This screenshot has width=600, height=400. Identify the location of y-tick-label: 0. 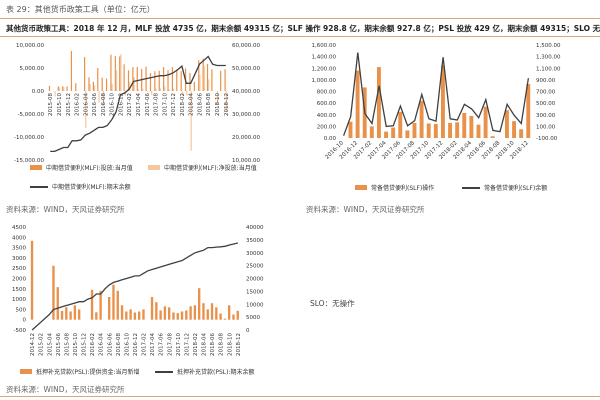
(25, 321).